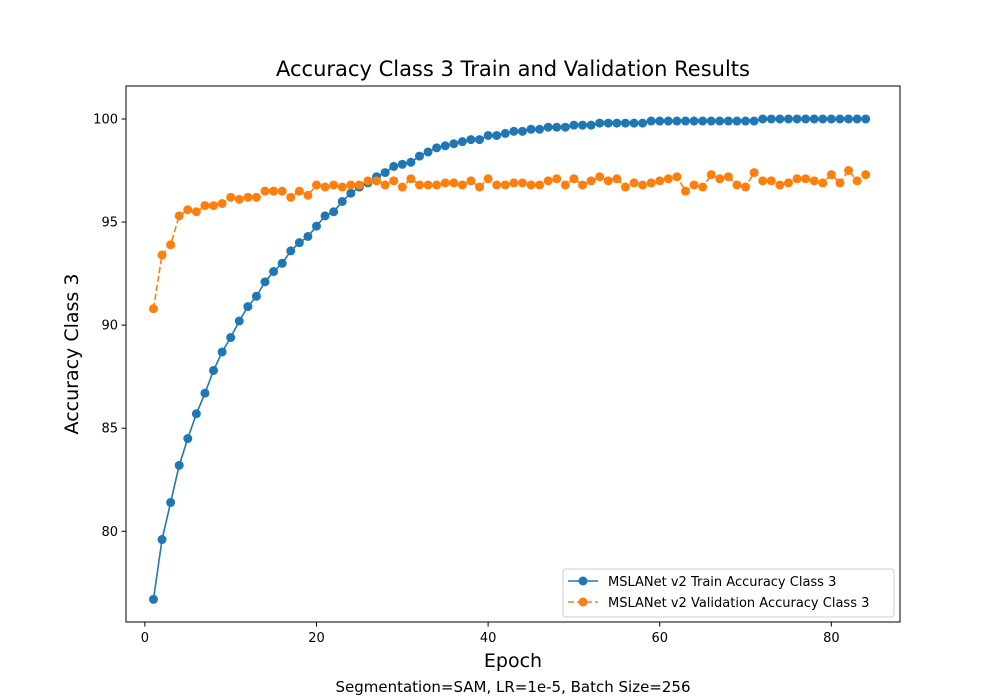 Image resolution: width=1000 pixels, height=700 pixels. What do you see at coordinates (831, 638) in the screenshot?
I see `x-tick-label: 80` at bounding box center [831, 638].